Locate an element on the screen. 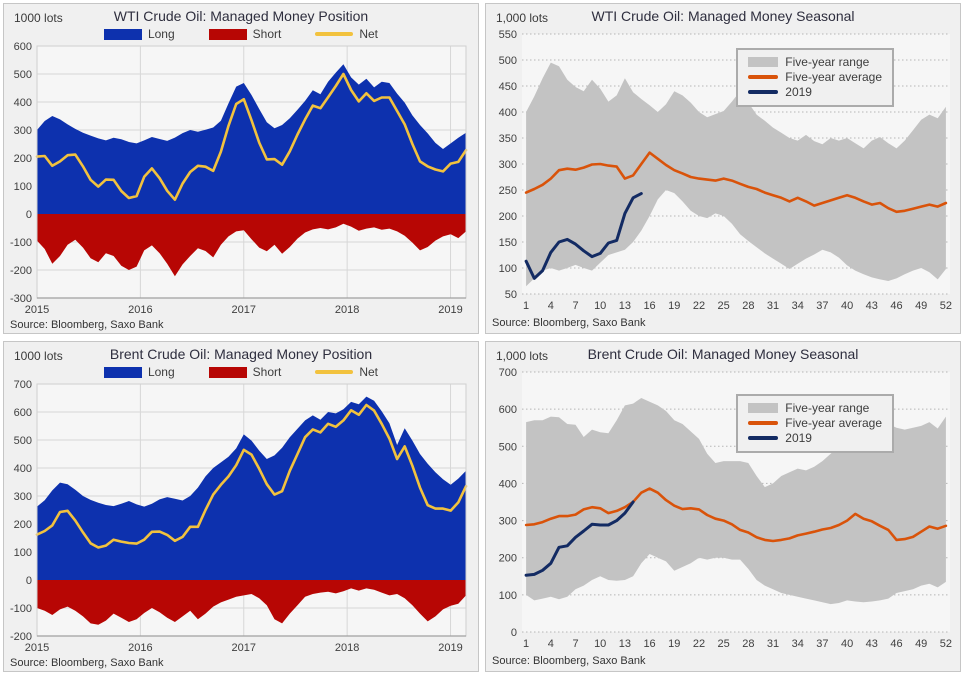 This screenshot has width=964, height=675. svg-text: 50 is located at coordinates (511, 295).